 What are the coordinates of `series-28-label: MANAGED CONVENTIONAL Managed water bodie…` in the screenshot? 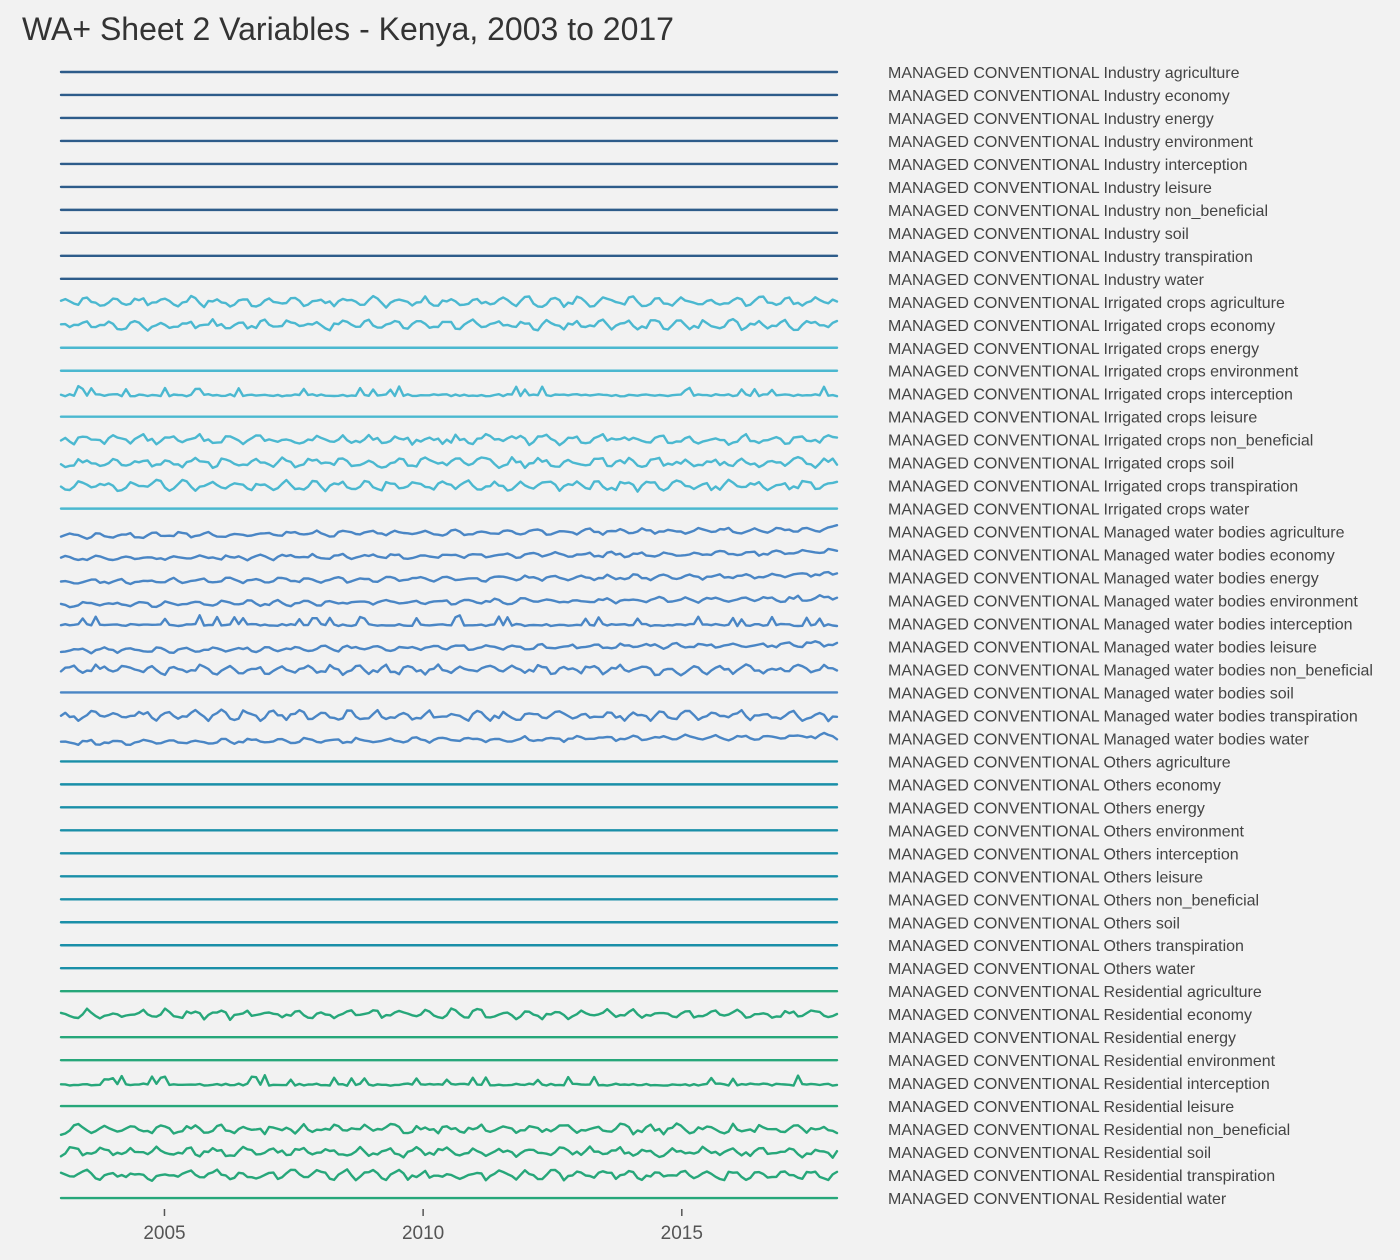 It's located at (1091, 693).